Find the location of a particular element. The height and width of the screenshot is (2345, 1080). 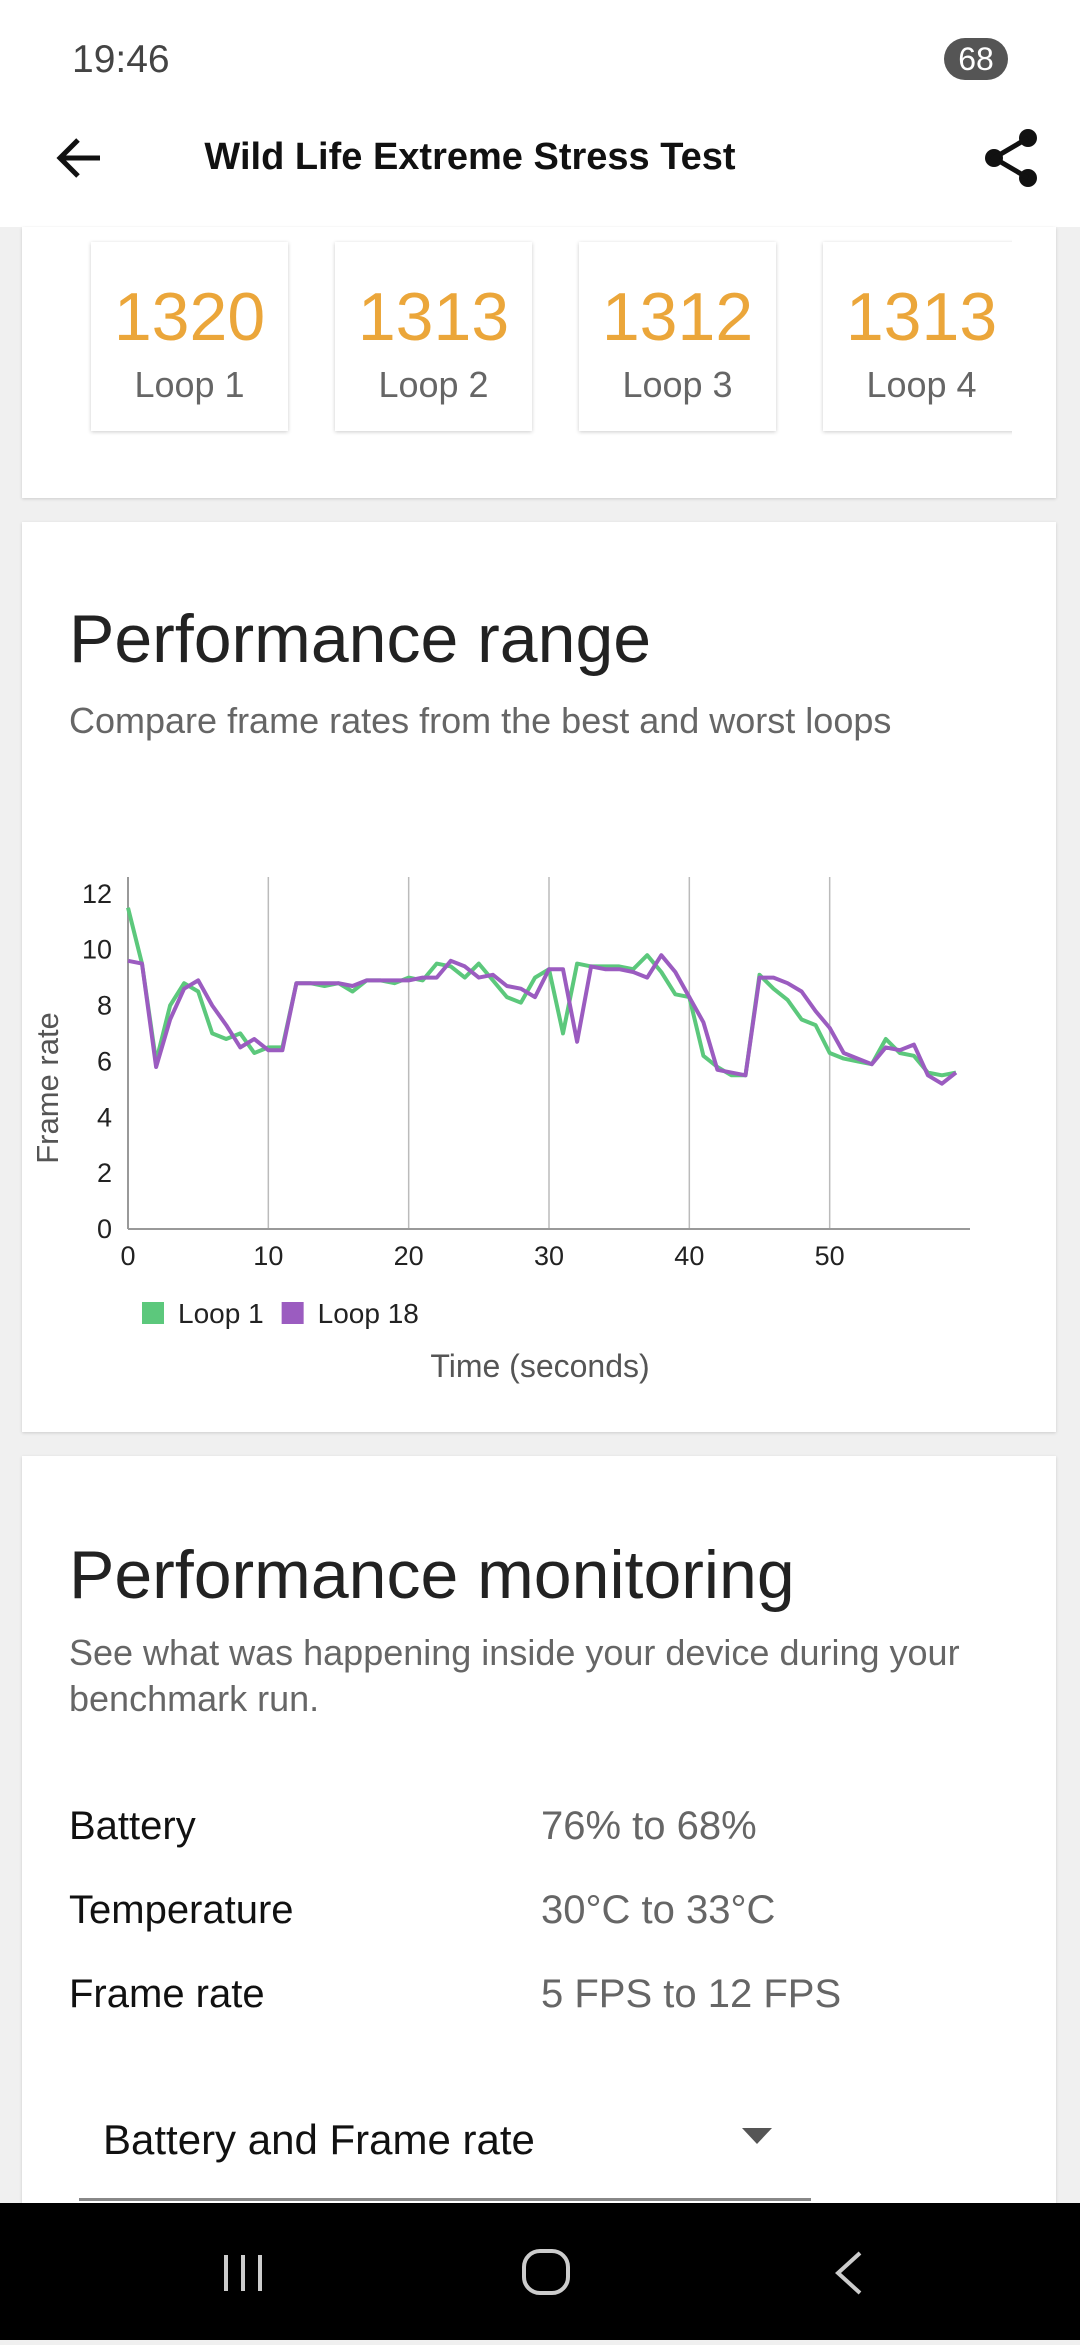

score-value: 1312 is located at coordinates (677, 317).